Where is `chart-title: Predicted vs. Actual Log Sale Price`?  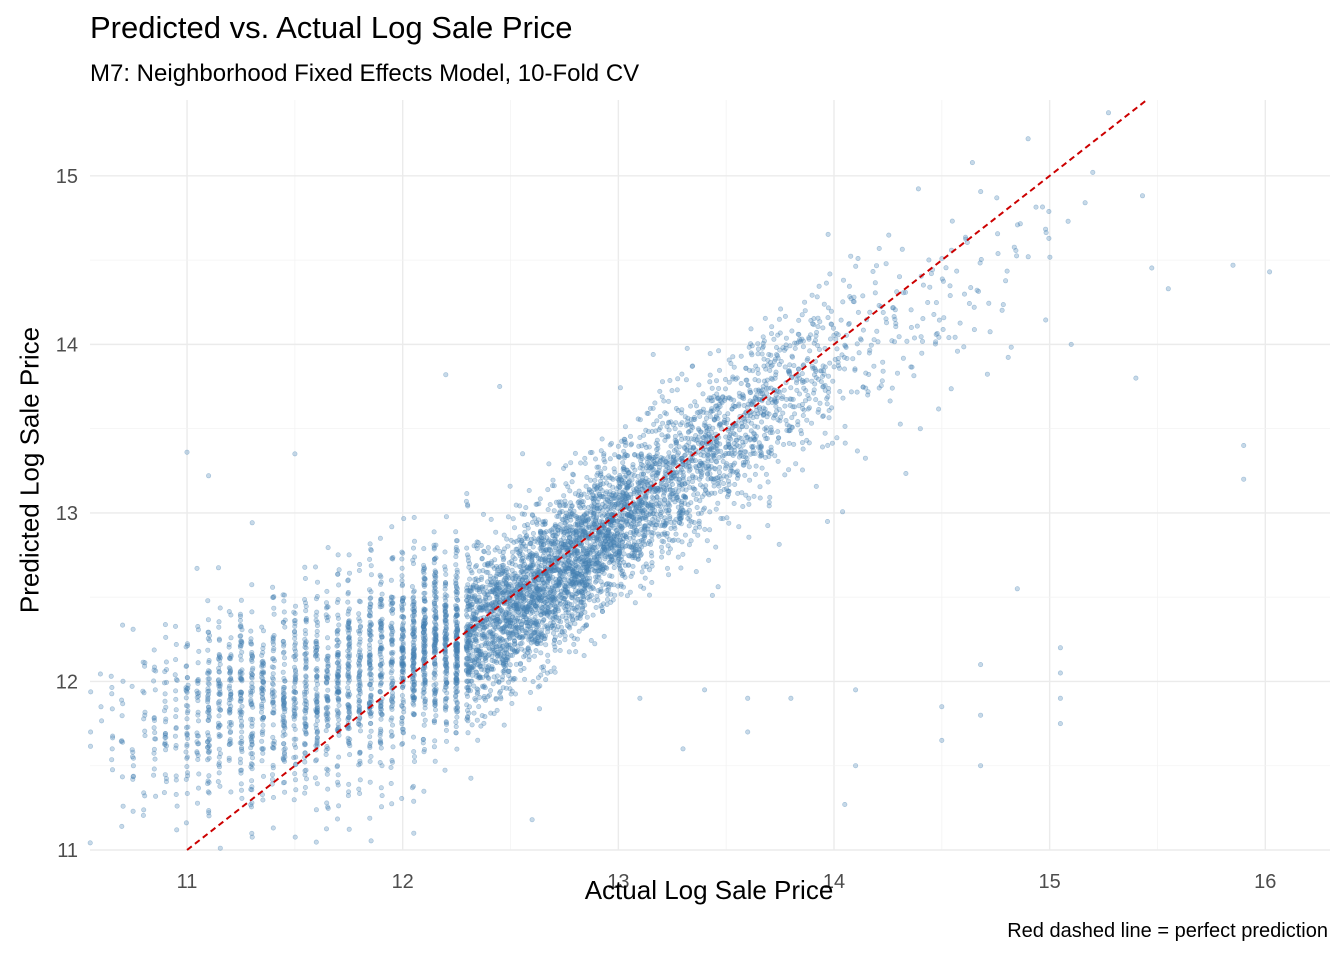 chart-title: Predicted vs. Actual Log Sale Price is located at coordinates (331, 27).